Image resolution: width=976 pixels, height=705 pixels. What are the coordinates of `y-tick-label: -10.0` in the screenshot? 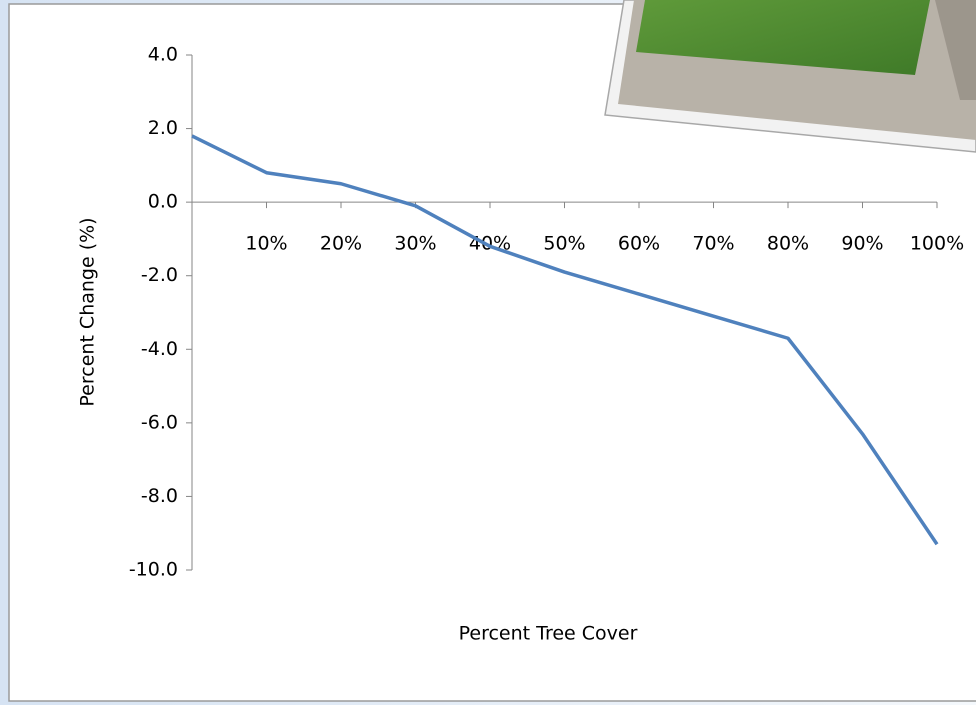 It's located at (153, 570).